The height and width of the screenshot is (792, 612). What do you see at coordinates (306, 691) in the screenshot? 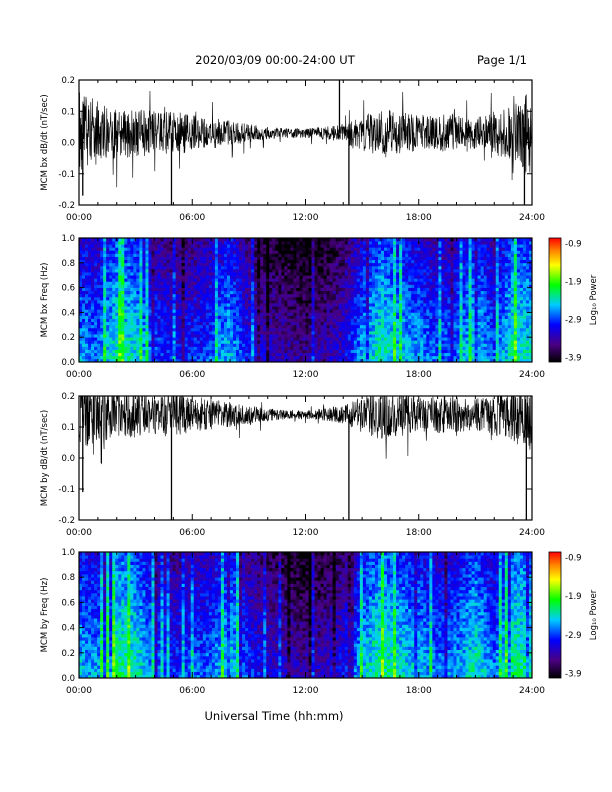
I see `by-spectrogram-xtick-2: 12:00` at bounding box center [306, 691].